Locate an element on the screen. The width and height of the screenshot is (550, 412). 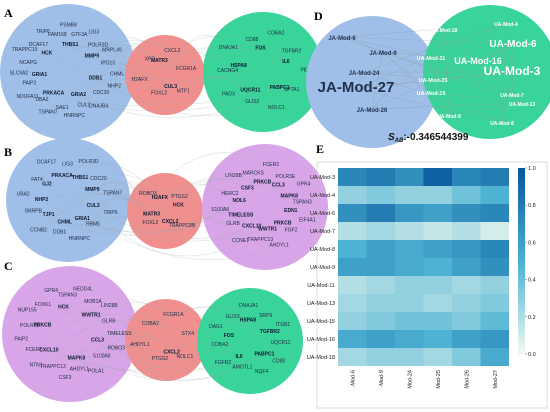
module-green is located at coordinates (250, 341).